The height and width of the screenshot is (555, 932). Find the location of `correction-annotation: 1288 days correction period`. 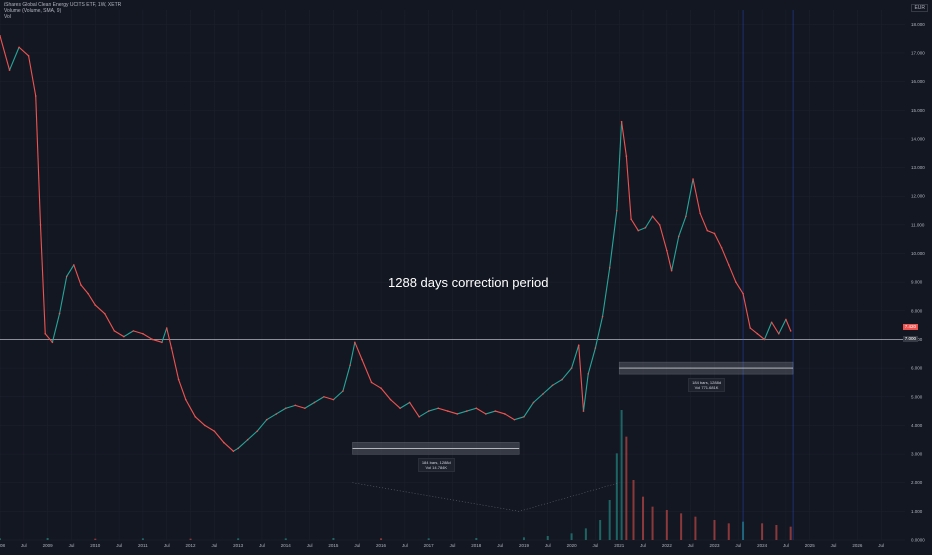

correction-annotation: 1288 days correction period is located at coordinates (468, 282).